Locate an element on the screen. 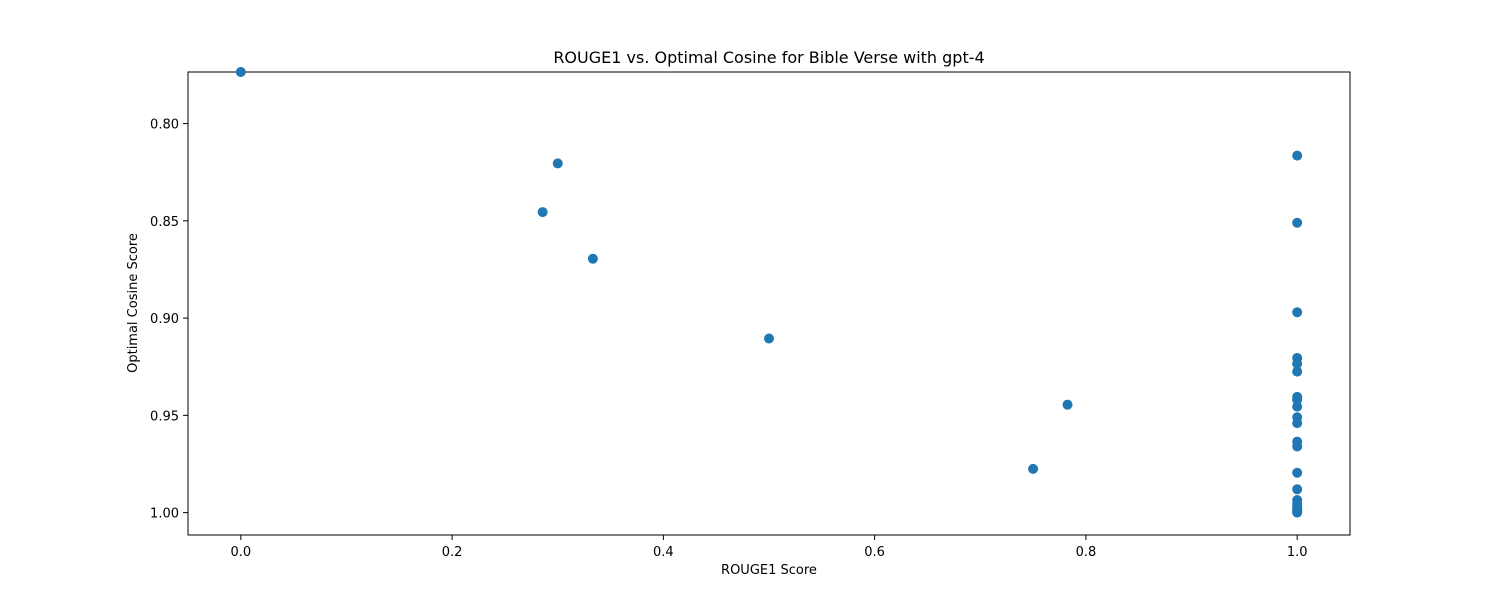  x-axis-ticks: 0.0 0.2 0.4 0.6 0.8 1.0 is located at coordinates (769, 547).